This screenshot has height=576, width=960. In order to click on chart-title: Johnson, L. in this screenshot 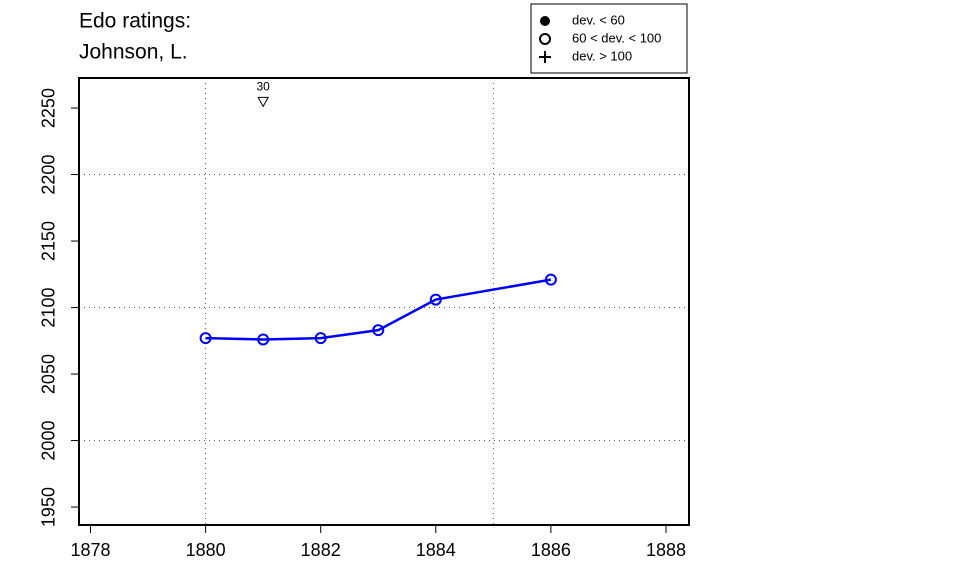, I will do `click(133, 52)`.